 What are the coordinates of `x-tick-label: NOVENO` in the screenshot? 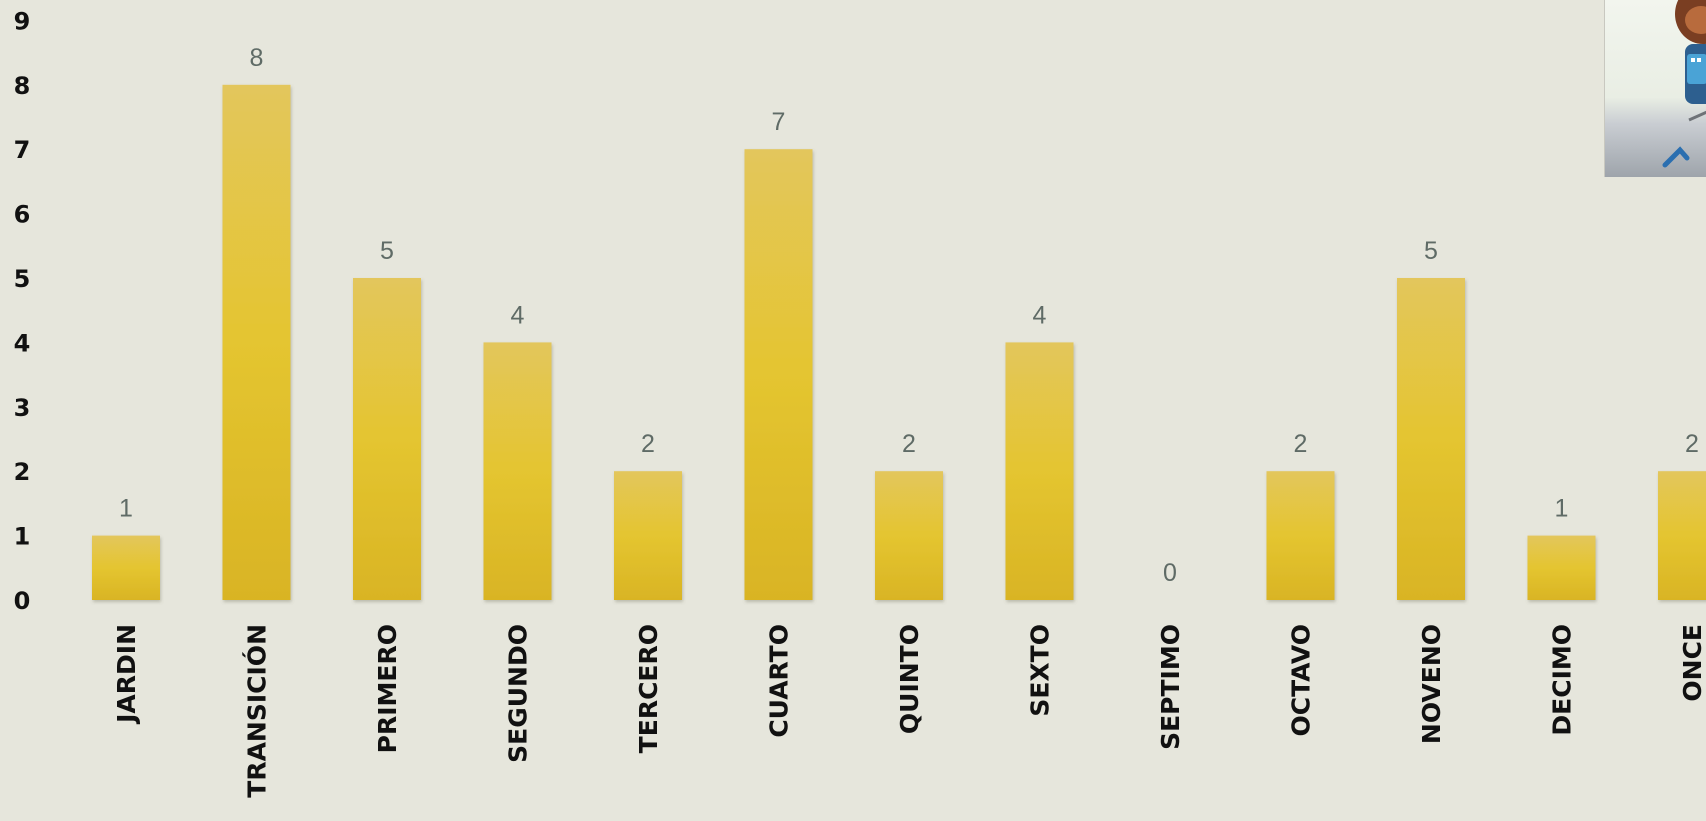 It's located at (1431, 684).